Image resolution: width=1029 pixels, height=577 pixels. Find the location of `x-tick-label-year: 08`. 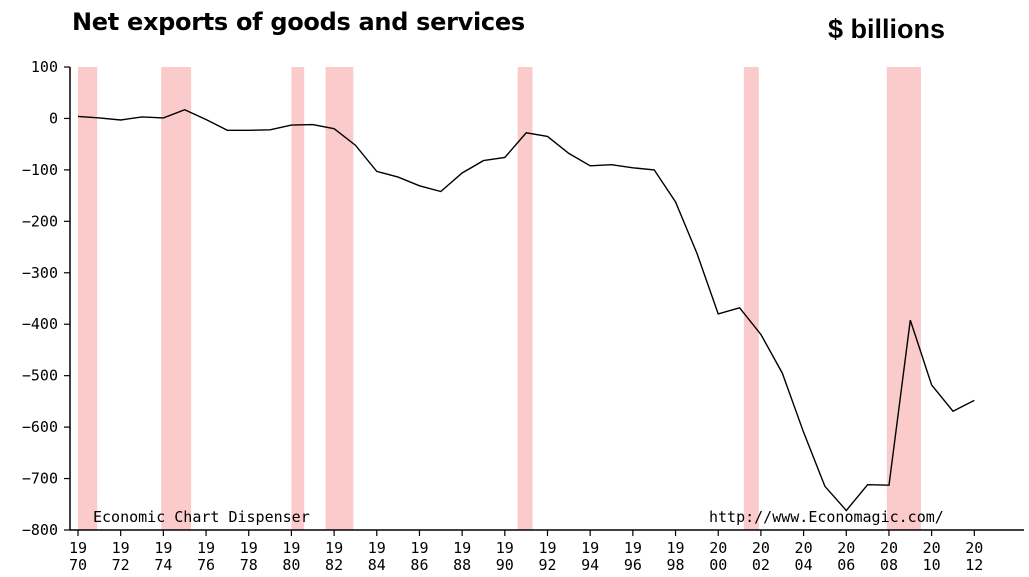

x-tick-label-year: 08 is located at coordinates (889, 565).